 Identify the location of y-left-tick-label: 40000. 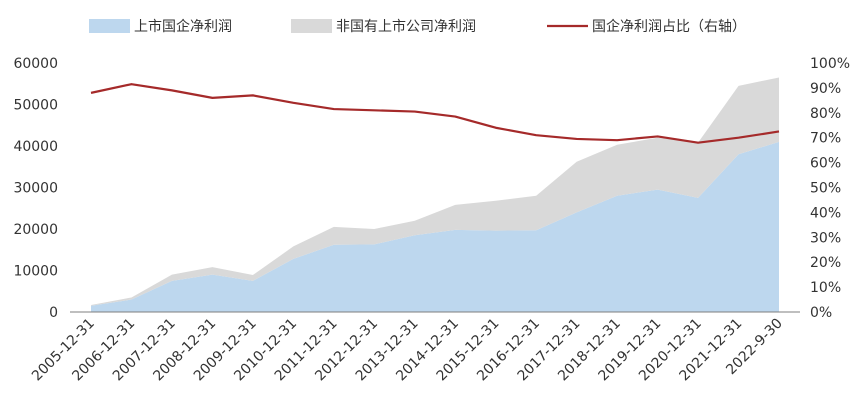
(35, 147).